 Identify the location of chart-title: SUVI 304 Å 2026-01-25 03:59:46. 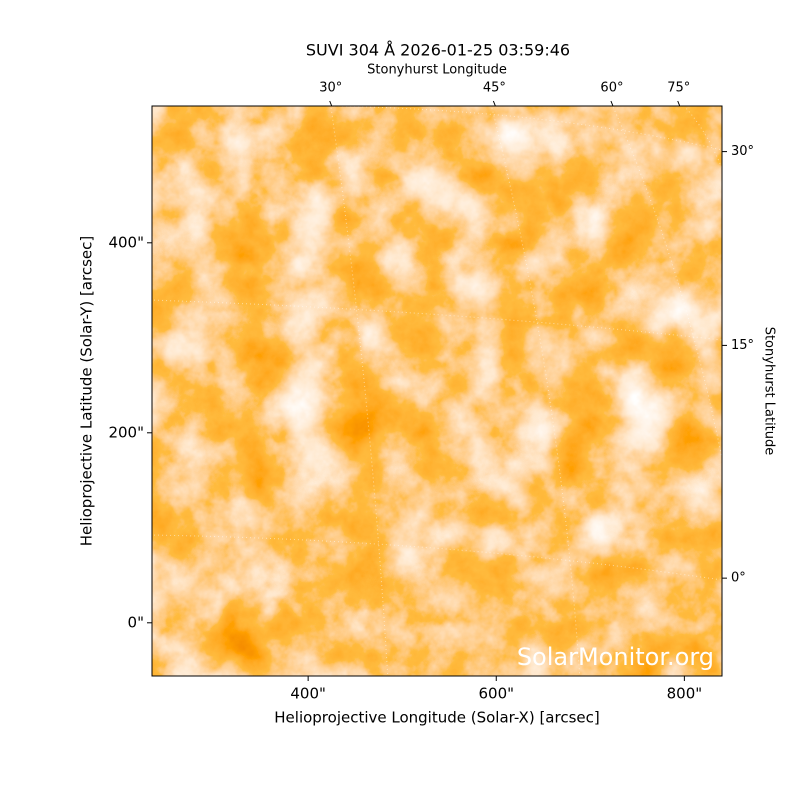
(438, 50).